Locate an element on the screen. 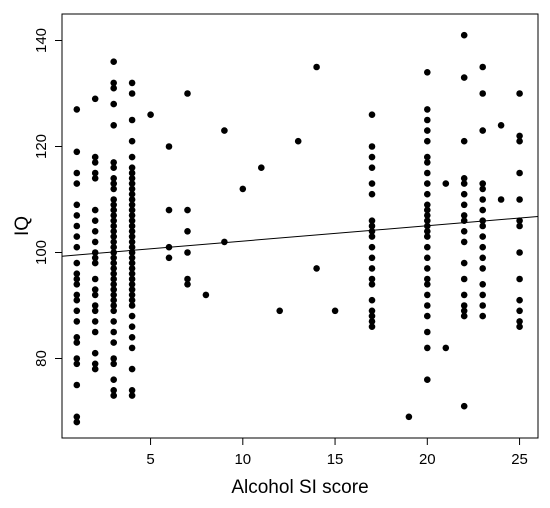 This screenshot has width=550, height=508. y-axis: 80 100 120 140 is located at coordinates (47, 197).